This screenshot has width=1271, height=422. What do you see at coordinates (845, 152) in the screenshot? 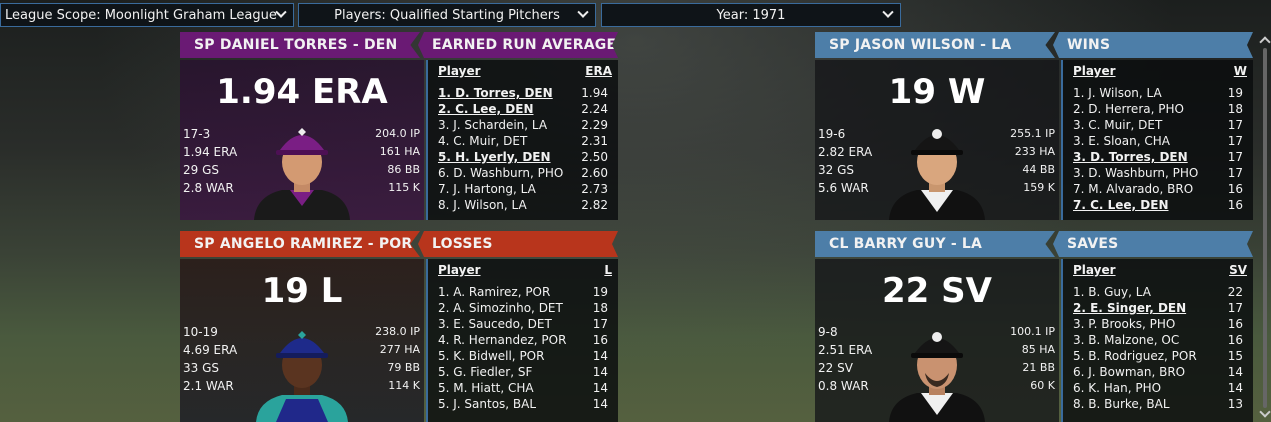
I see `wins-era: 2.82 ERA` at bounding box center [845, 152].